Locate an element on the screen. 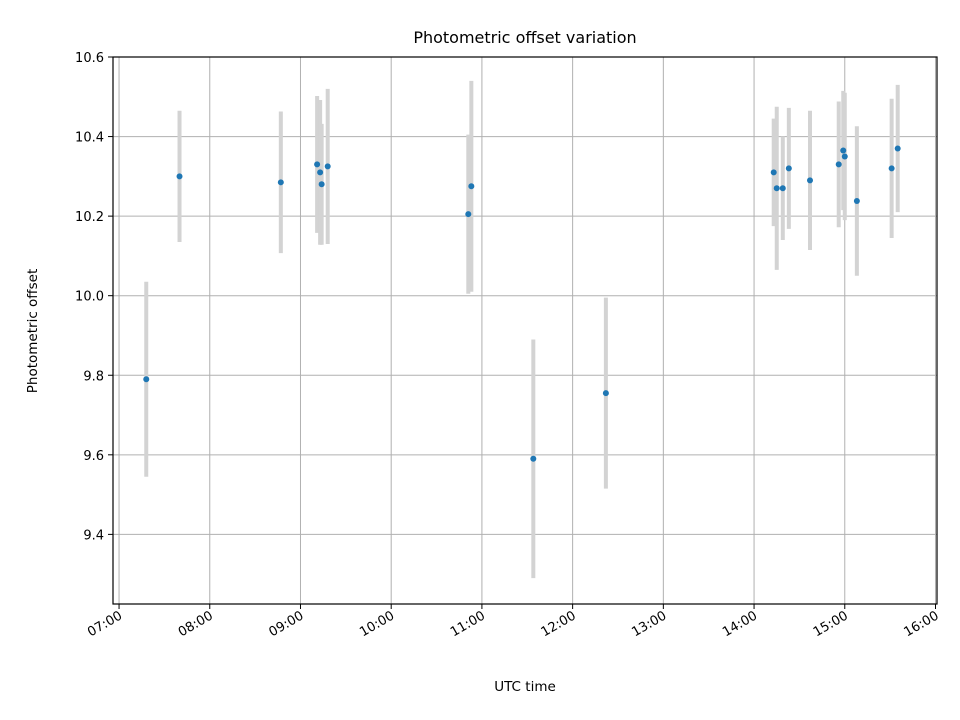 Image resolution: width=960 pixels, height=720 pixels. chart-title: Photometric offset variation is located at coordinates (524, 37).